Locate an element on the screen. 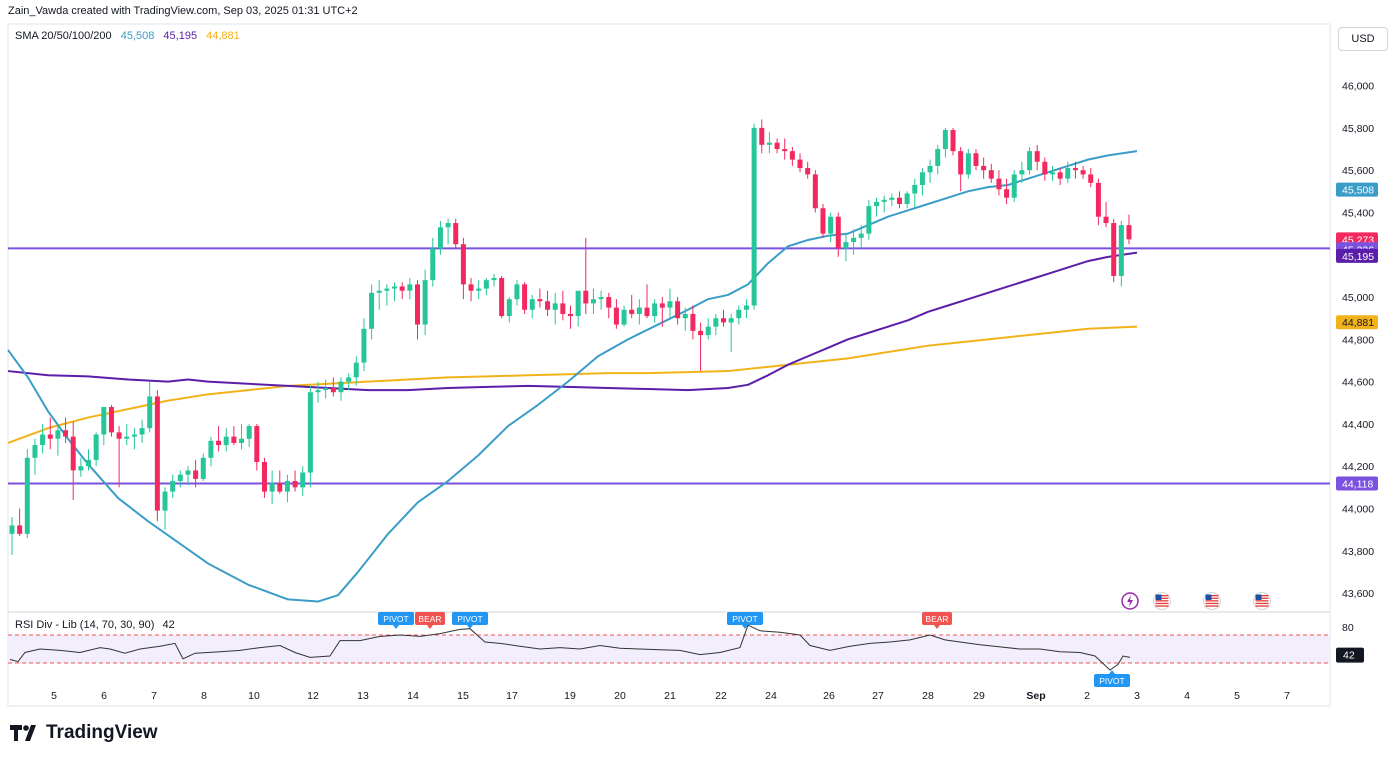 The image size is (1400, 759). date-tick-label: 7 is located at coordinates (1287, 696).